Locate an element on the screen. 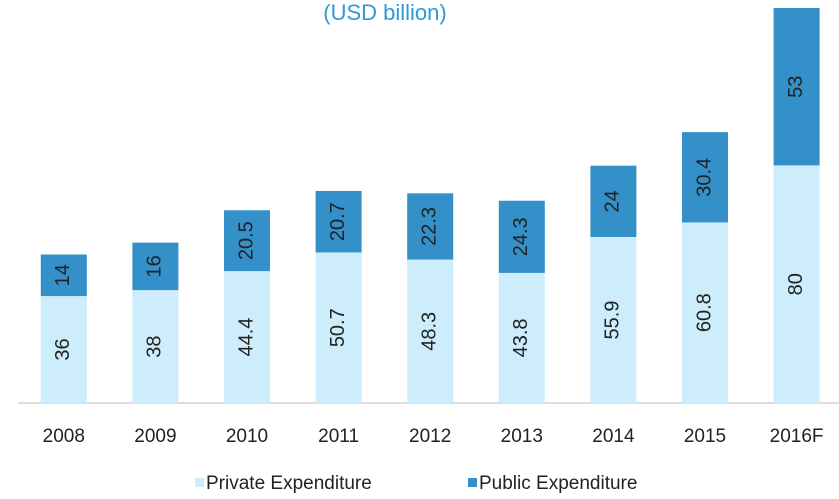 This screenshot has width=839, height=499. value-label: 43.8 is located at coordinates (521, 337).